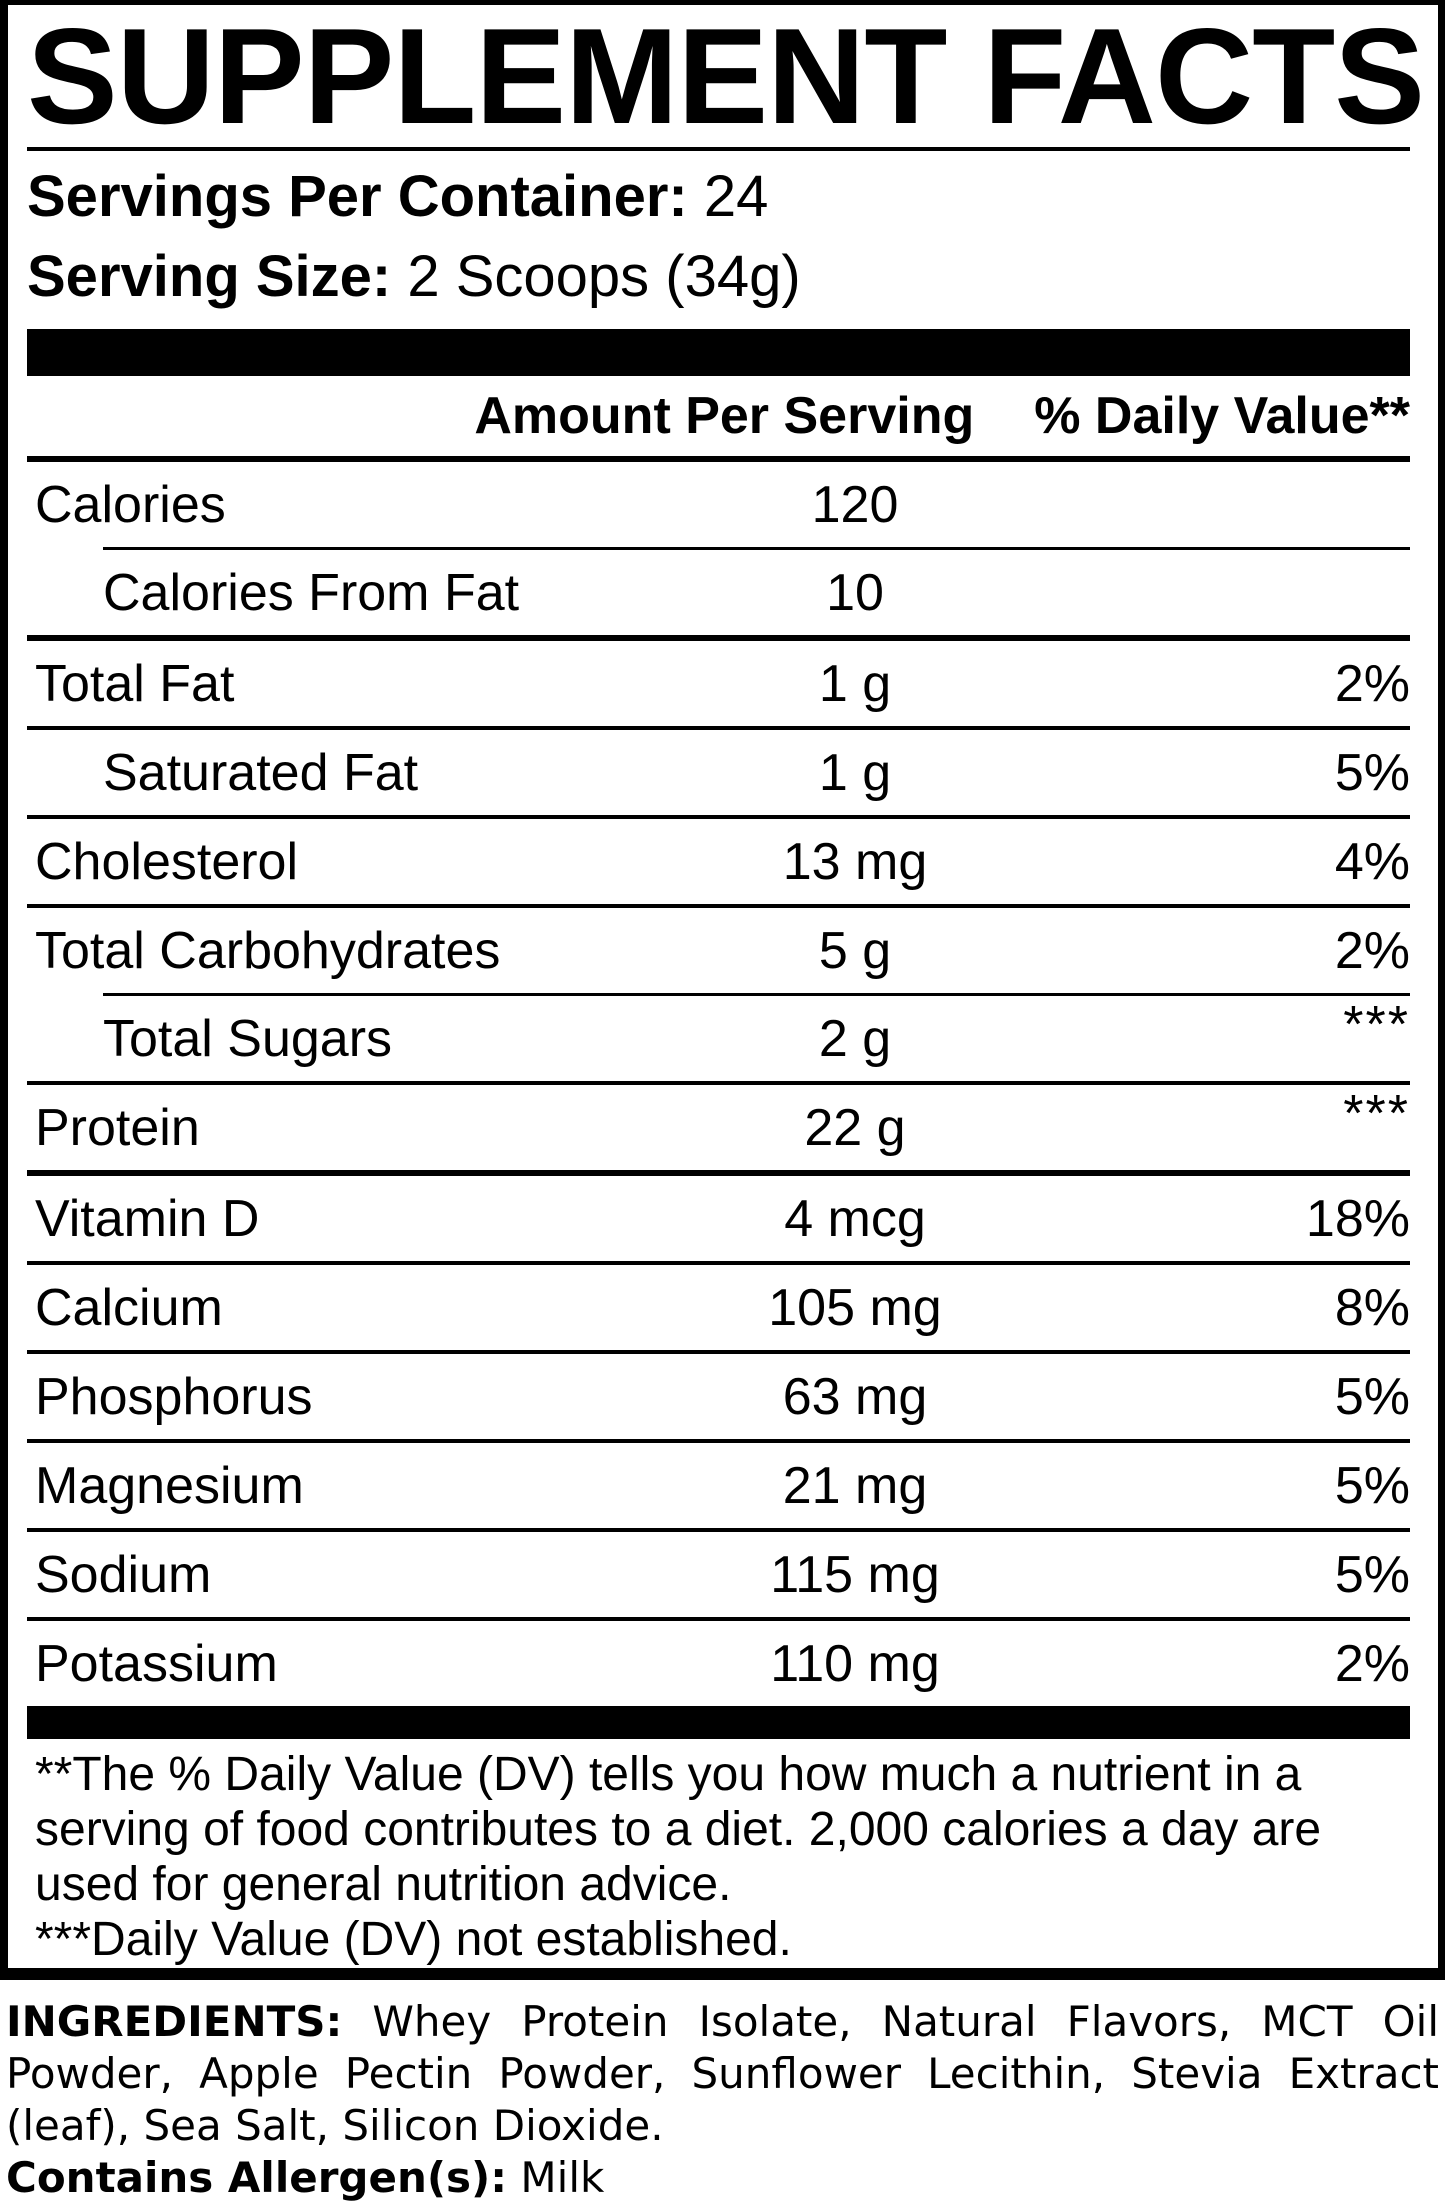 The height and width of the screenshot is (2208, 1445). I want to click on nutrient-row: Protein 22 g ***, so click(718, 1127).